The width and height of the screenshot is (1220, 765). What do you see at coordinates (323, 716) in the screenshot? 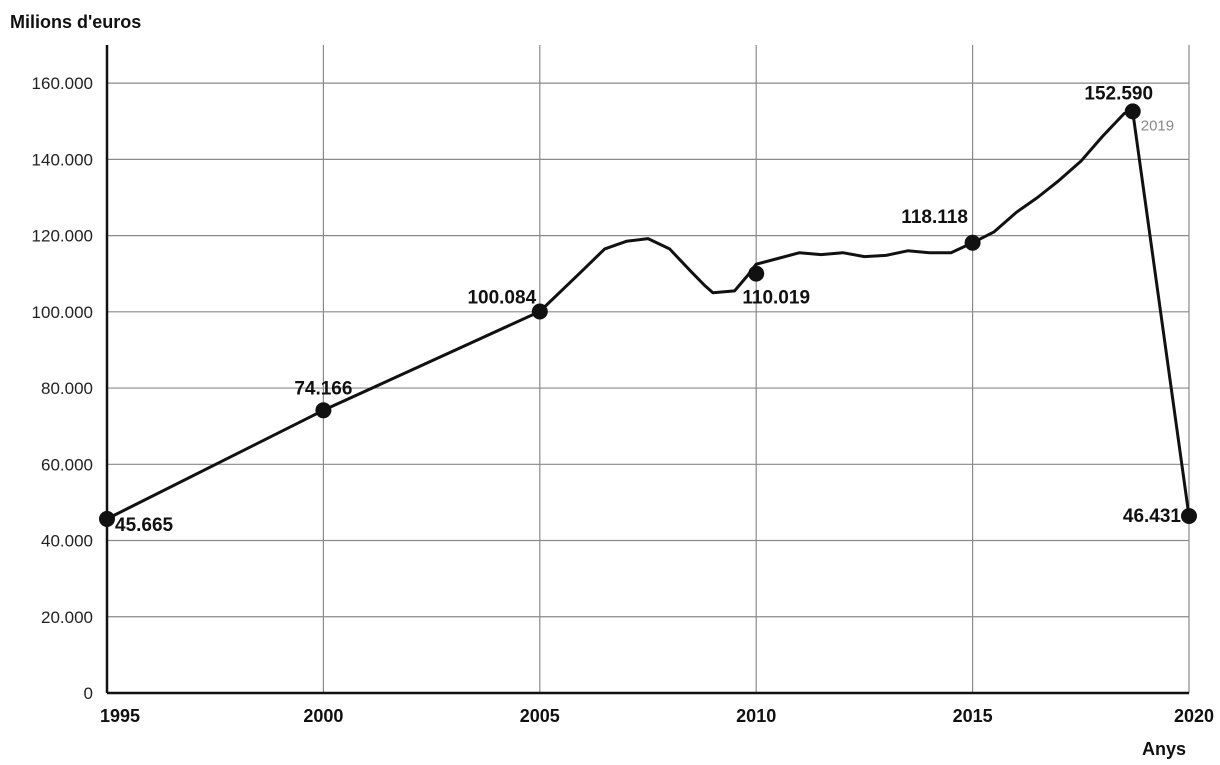
I see `x-tick-label-1: 2000` at bounding box center [323, 716].